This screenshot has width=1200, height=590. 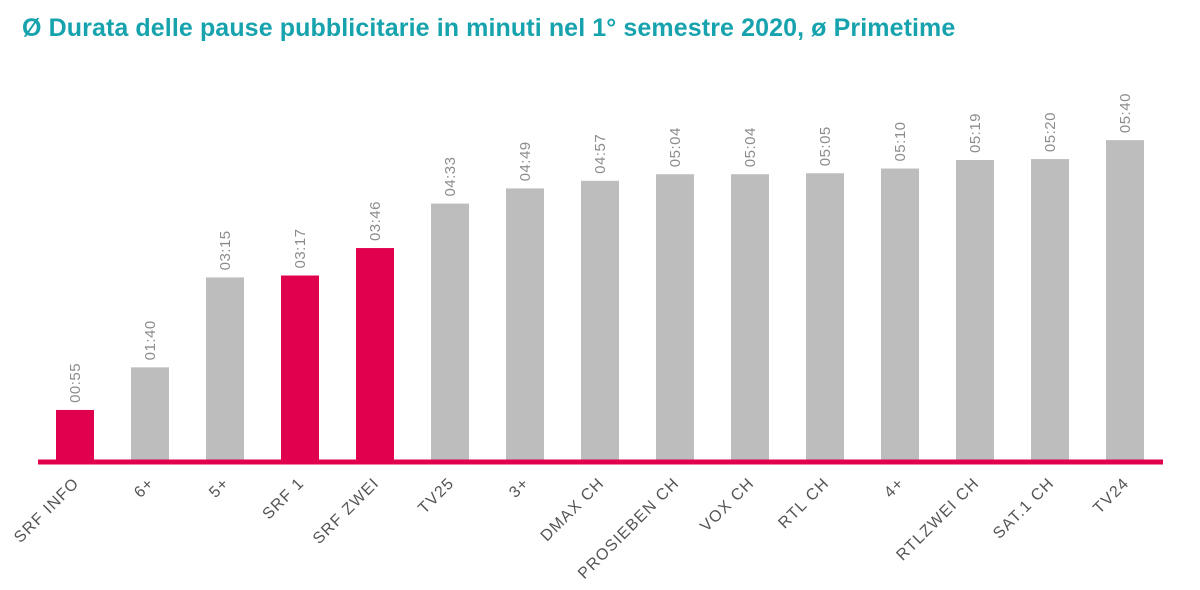 What do you see at coordinates (225, 250) in the screenshot?
I see `bar-value-label: 03:15` at bounding box center [225, 250].